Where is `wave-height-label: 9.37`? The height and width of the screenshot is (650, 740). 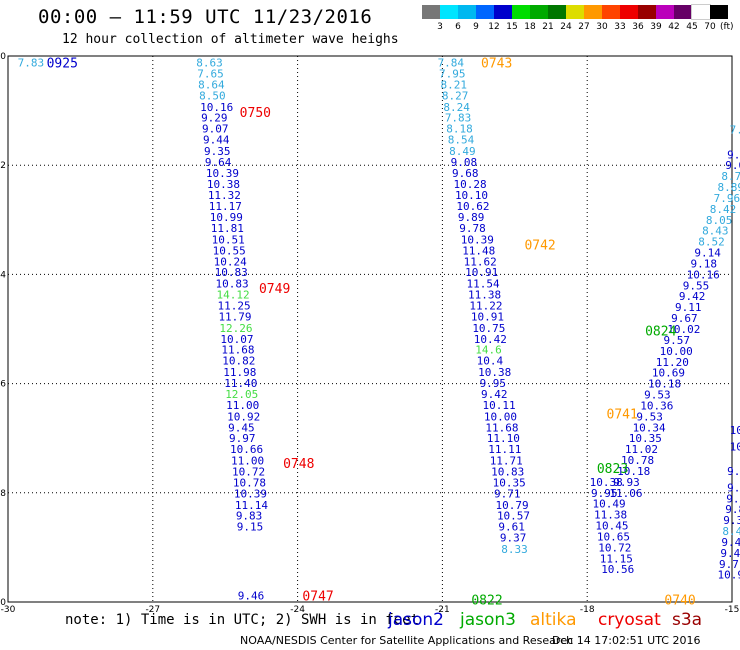 wave-height-label: 9.37 is located at coordinates (513, 538).